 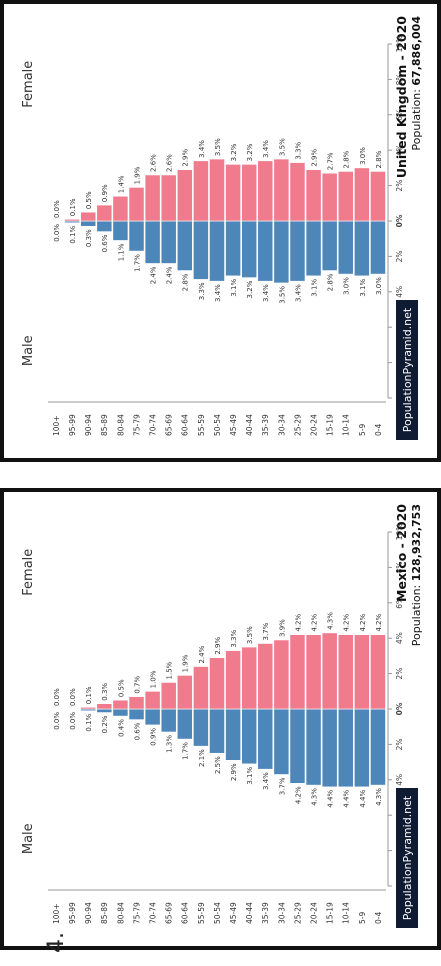 I want to click on category-label: 85-89, so click(x=104, y=913).